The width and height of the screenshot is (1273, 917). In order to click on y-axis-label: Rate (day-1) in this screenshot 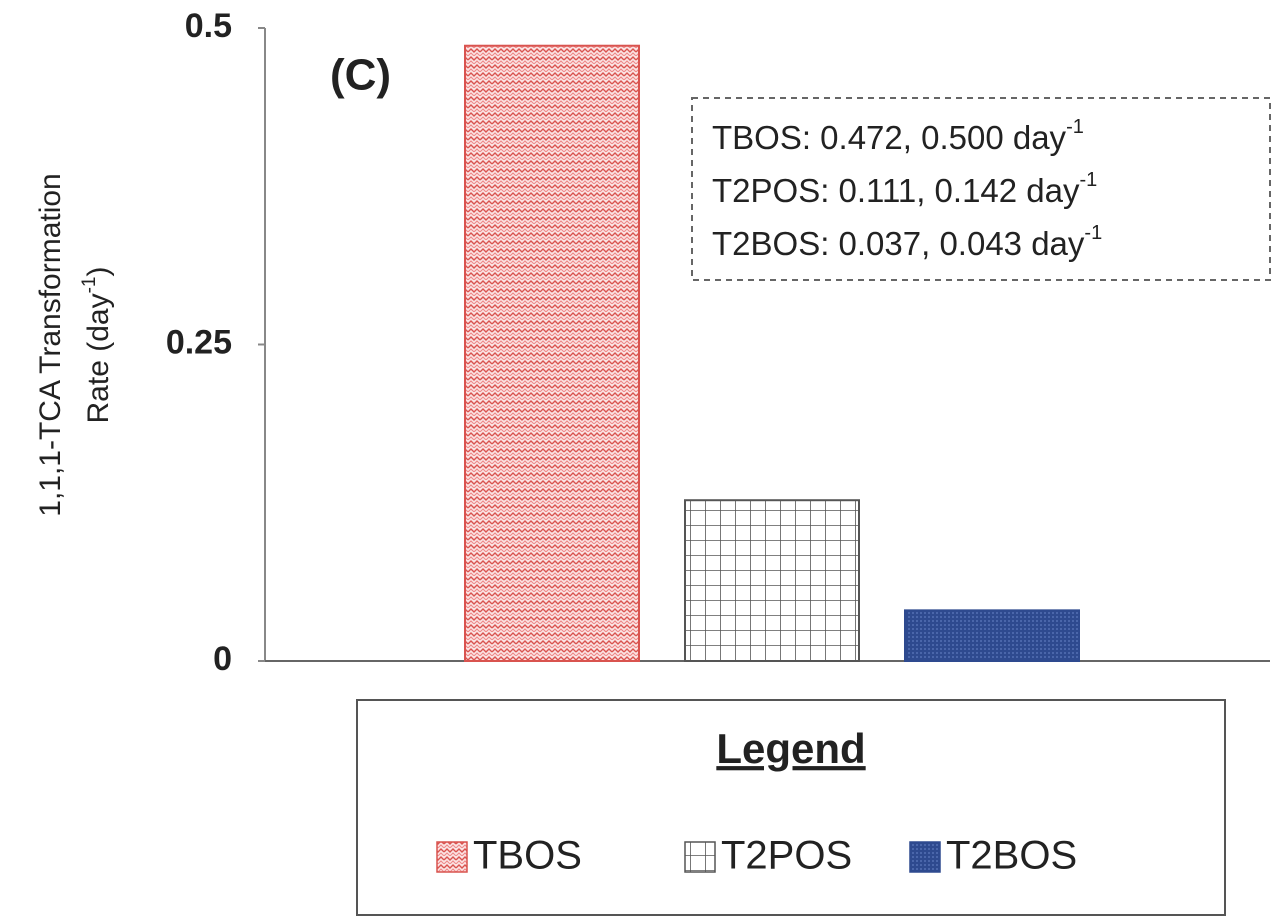, I will do `click(97, 345)`.